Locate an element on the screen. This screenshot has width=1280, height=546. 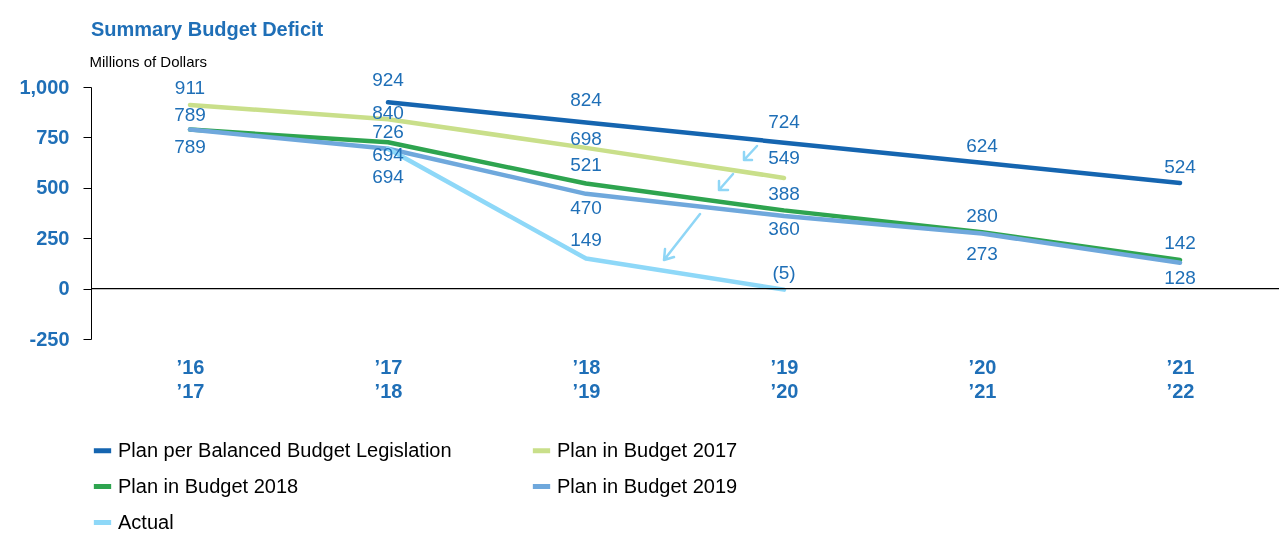
data-label: 273 is located at coordinates (982, 253).